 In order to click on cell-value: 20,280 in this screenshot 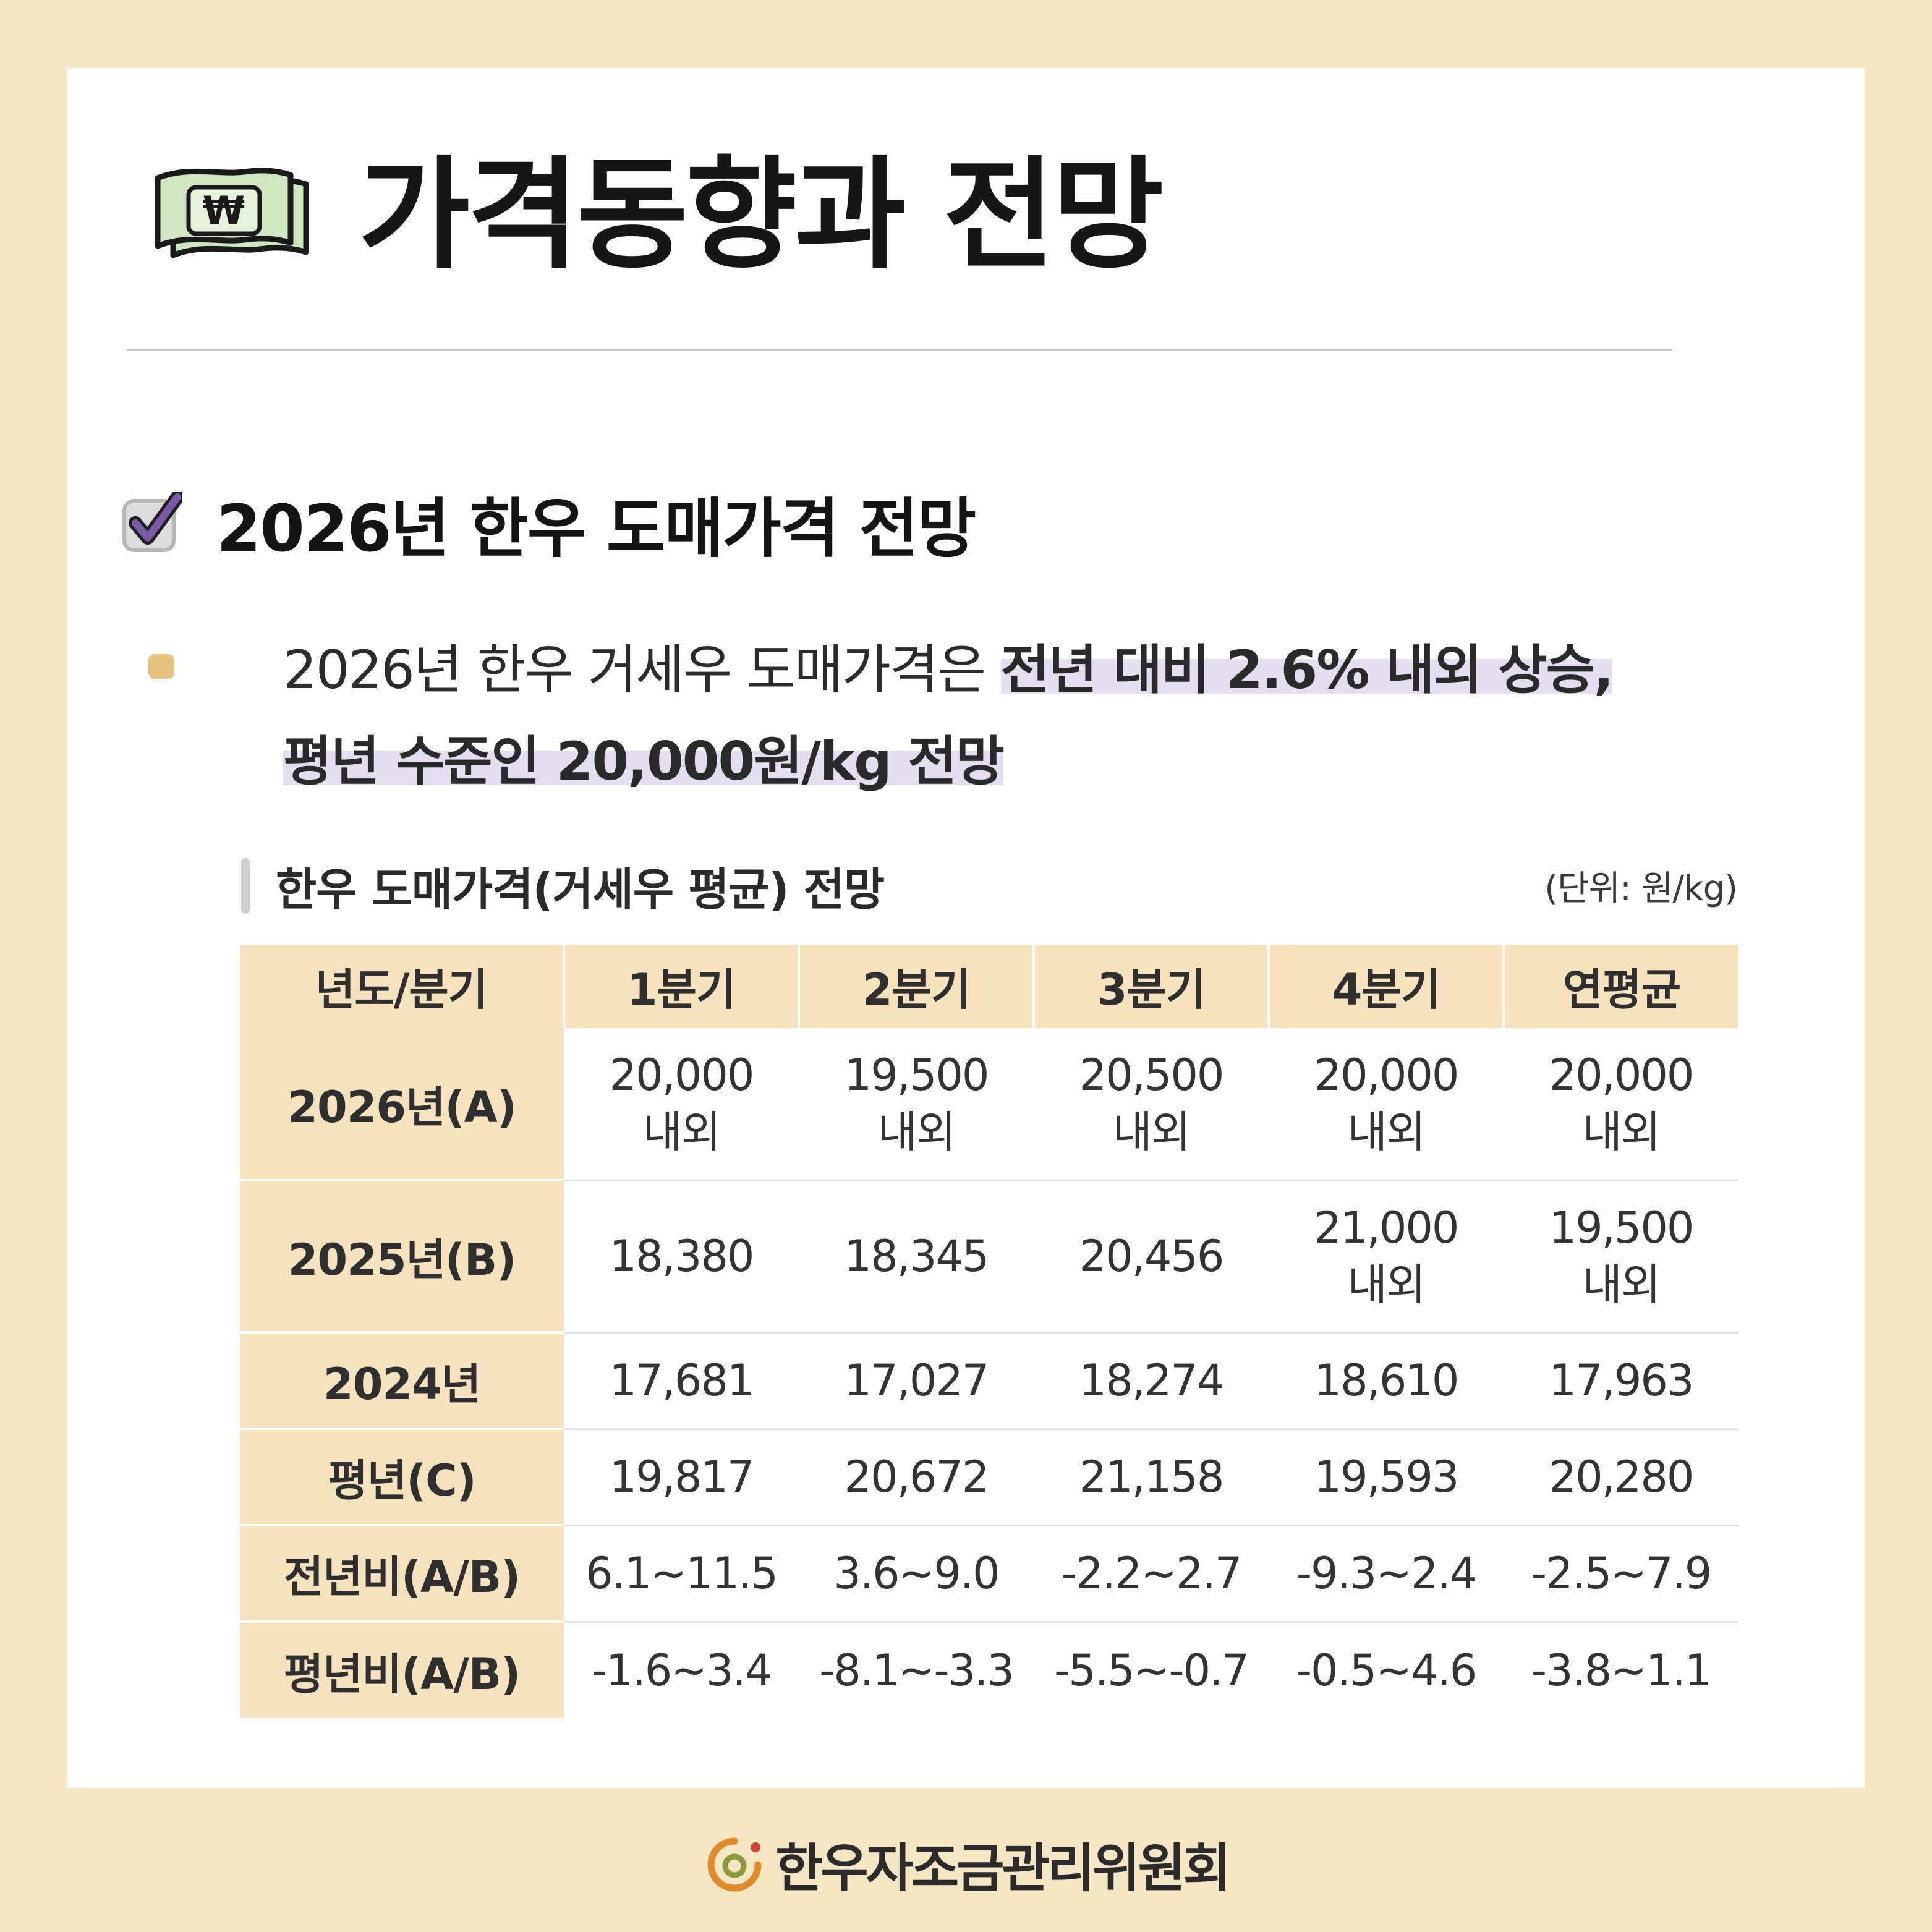, I will do `click(1622, 1477)`.